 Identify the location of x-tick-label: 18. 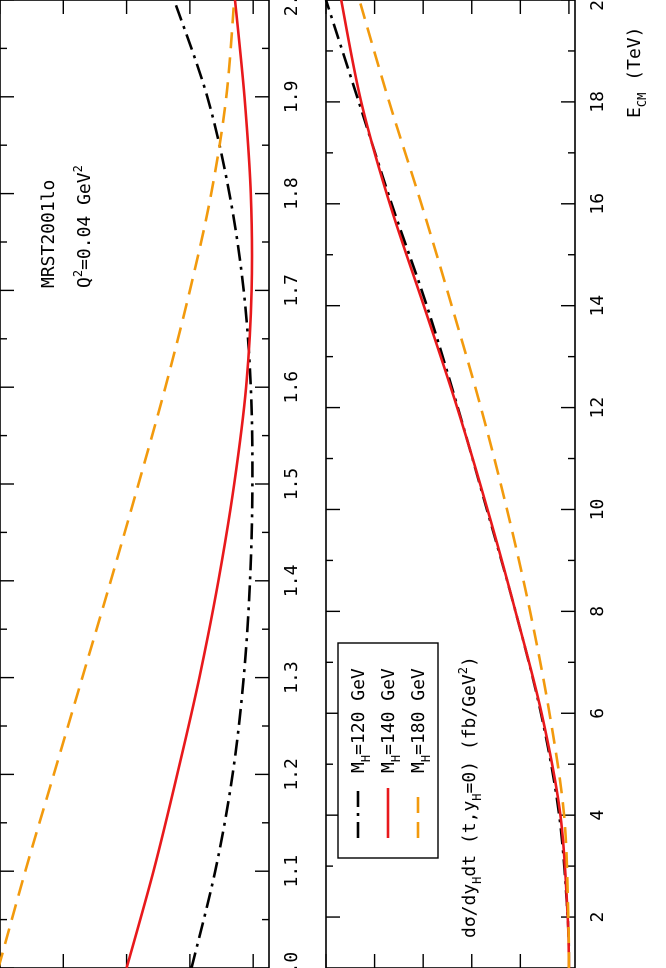
(597, 102).